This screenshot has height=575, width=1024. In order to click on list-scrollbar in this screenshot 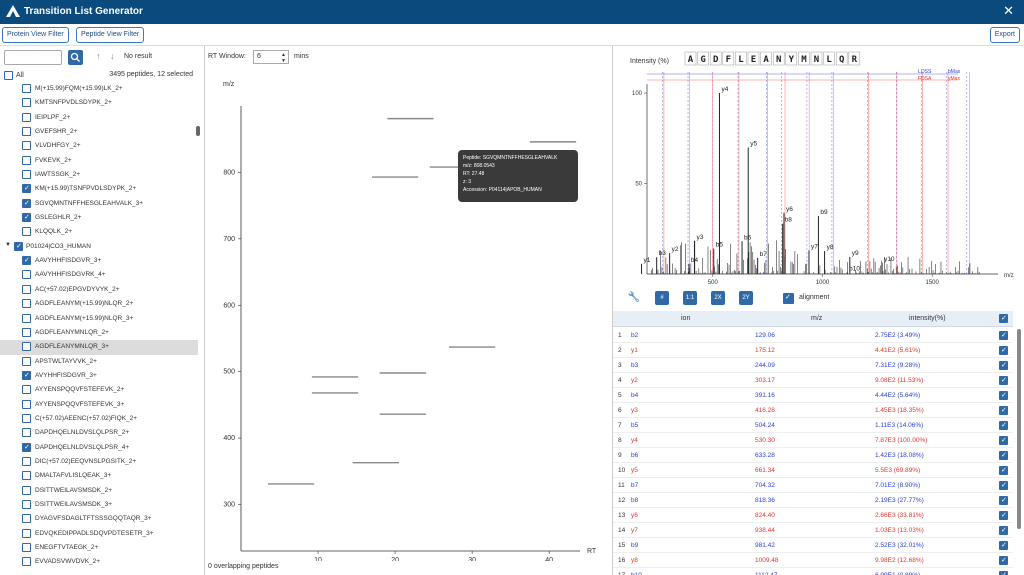, I will do `click(198, 131)`.